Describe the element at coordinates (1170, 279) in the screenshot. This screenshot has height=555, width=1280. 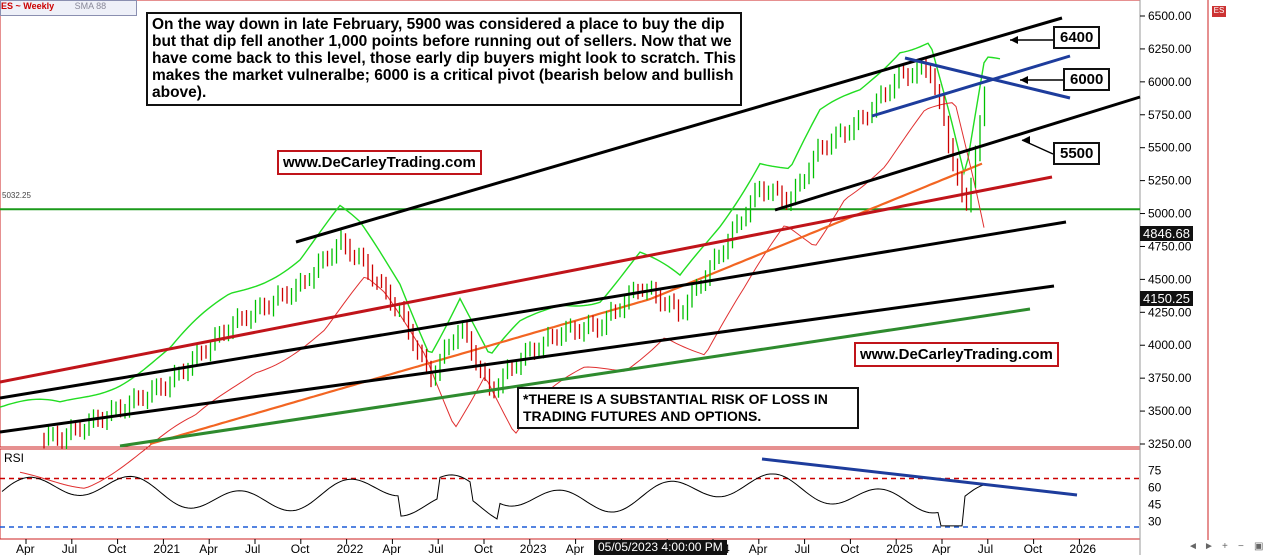
I see `price-tick-label: 4500.00` at that location.